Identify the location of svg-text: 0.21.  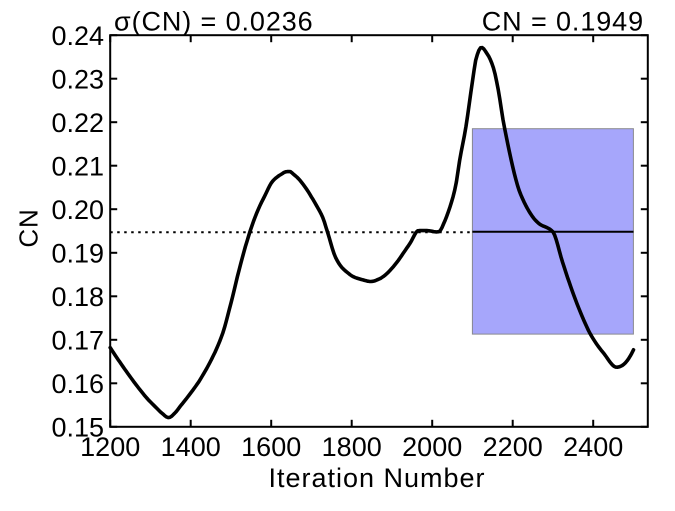
(77, 167).